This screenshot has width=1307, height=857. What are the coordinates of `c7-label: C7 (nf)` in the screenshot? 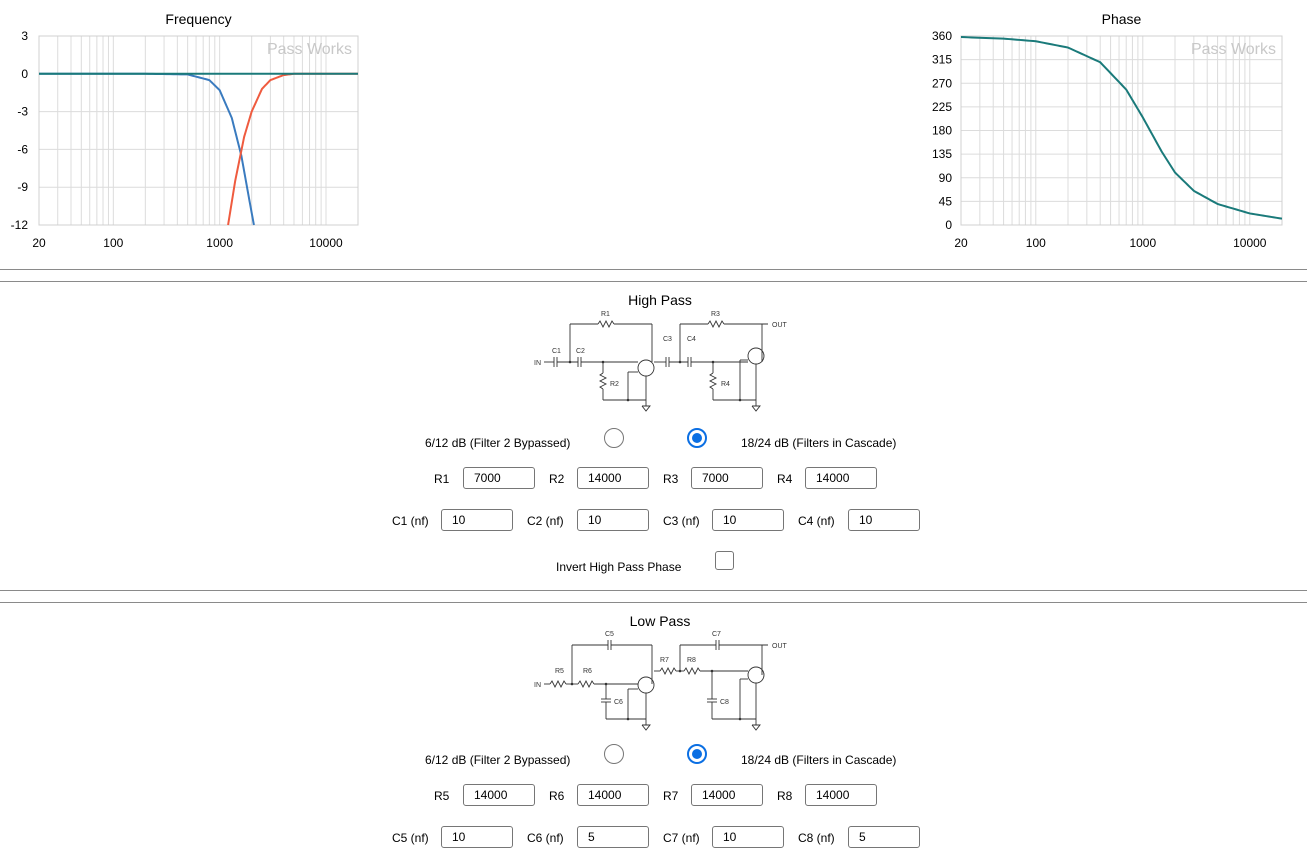 It's located at (681, 838).